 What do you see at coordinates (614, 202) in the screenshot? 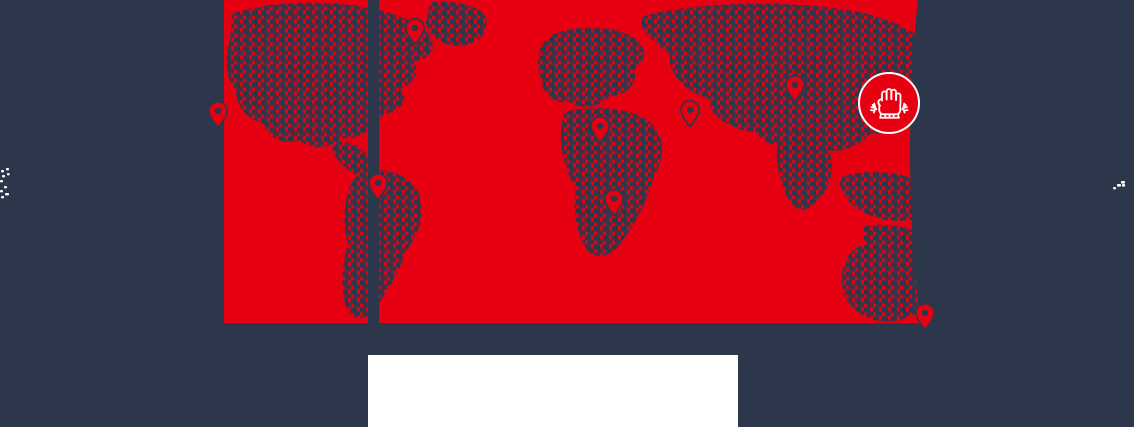
I see `map-pin-africa` at bounding box center [614, 202].